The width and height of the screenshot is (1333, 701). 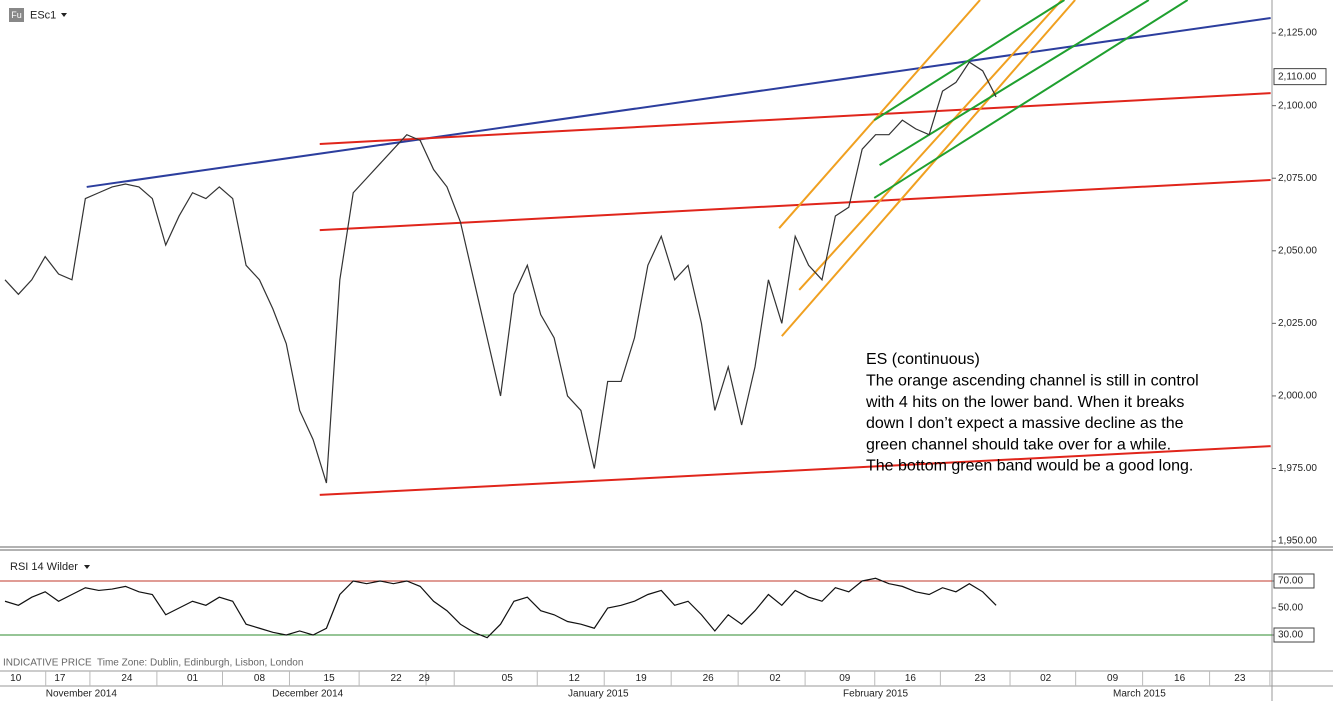 I want to click on y-tick-label: 2,050.00, so click(x=1297, y=250).